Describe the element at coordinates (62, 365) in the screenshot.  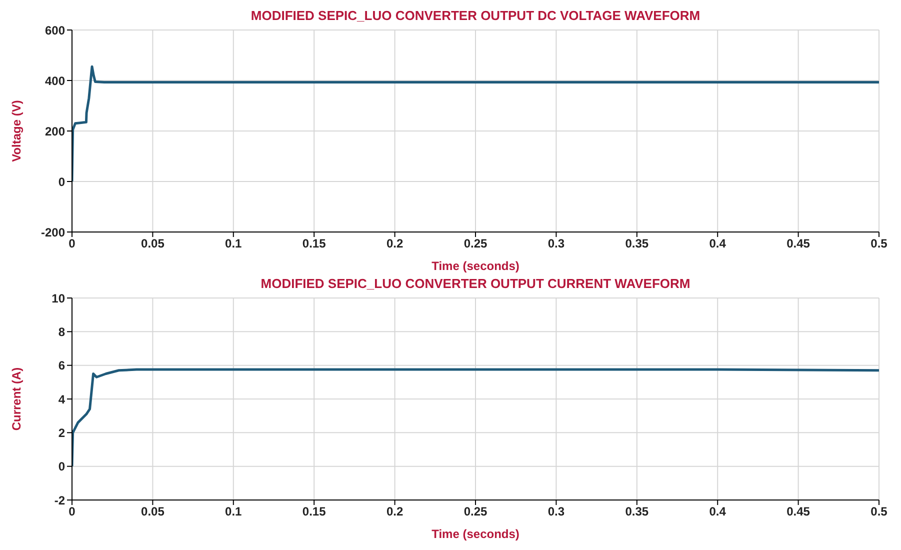
I see `y-tick-label: 6` at that location.